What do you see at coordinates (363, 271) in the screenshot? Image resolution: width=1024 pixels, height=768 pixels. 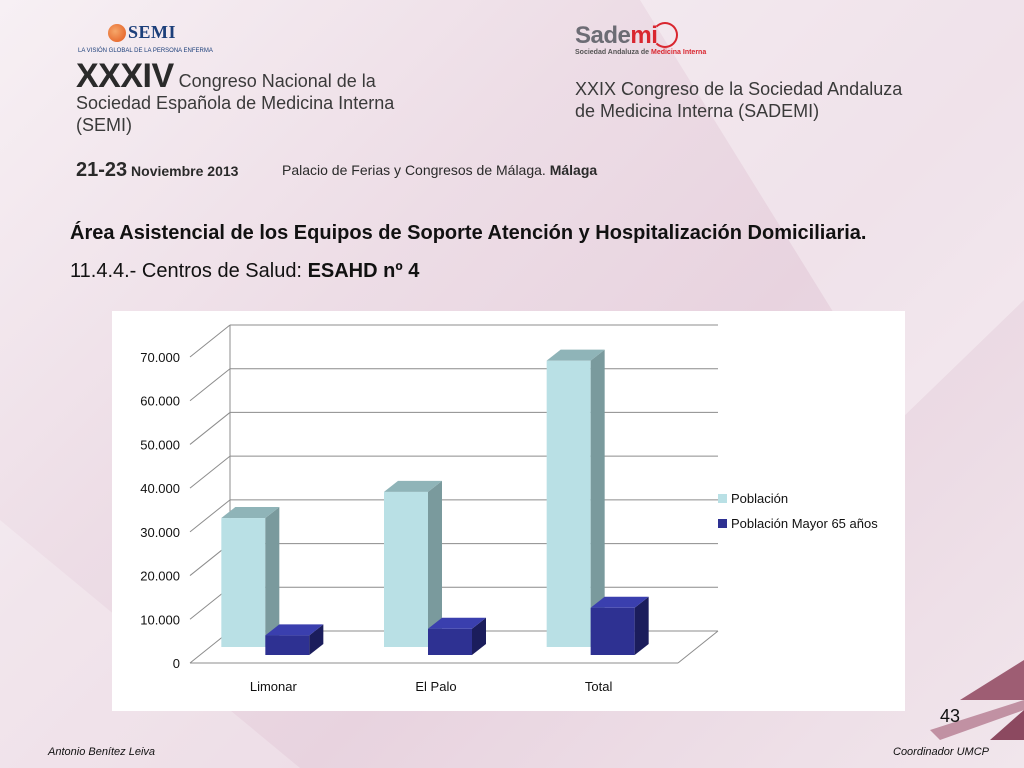 I see `slide-subtitle-b: ESAHD nº 4` at bounding box center [363, 271].